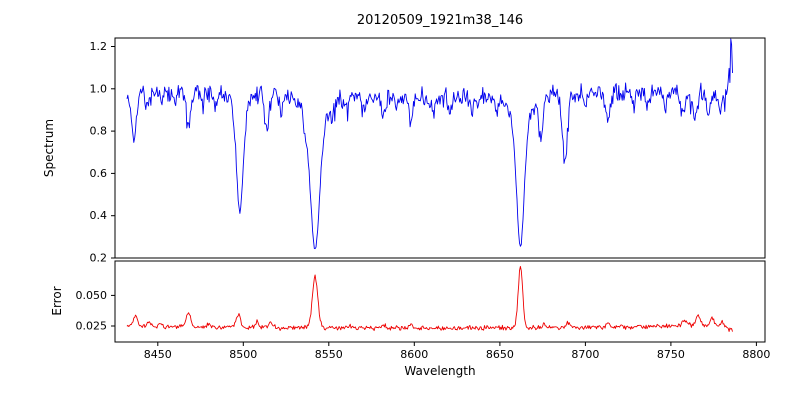 The image size is (800, 400). Describe the element at coordinates (92, 326) in the screenshot. I see `y-tick-label: 0.025` at that location.